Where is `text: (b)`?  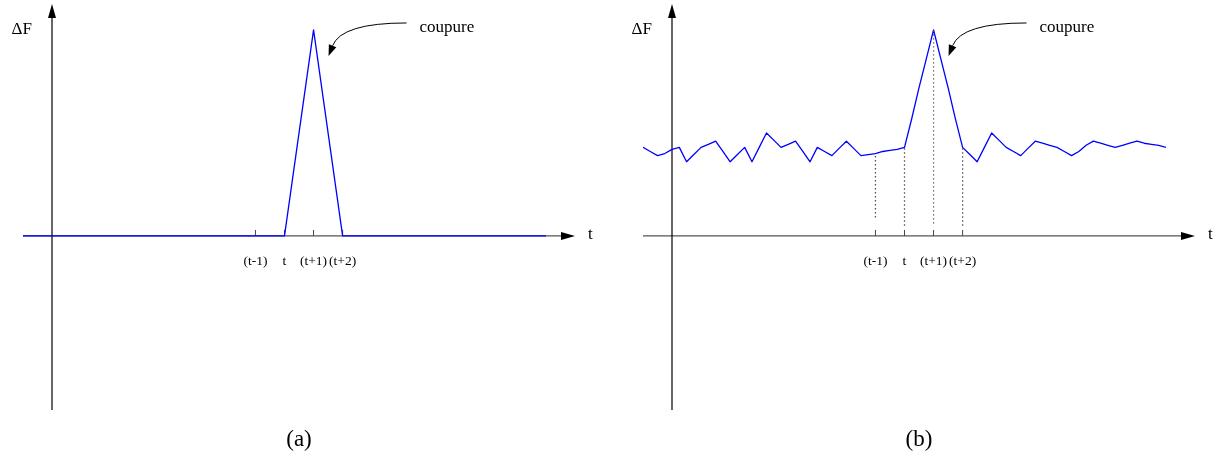
text: (b) is located at coordinates (919, 438).